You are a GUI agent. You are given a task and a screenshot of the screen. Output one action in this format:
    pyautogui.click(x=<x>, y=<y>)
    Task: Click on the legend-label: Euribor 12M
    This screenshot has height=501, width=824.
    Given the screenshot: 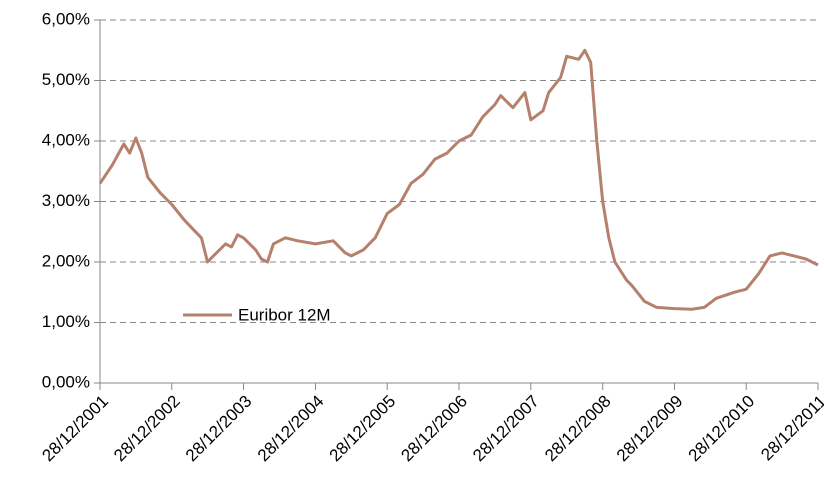 What is the action you would take?
    pyautogui.click(x=284, y=314)
    